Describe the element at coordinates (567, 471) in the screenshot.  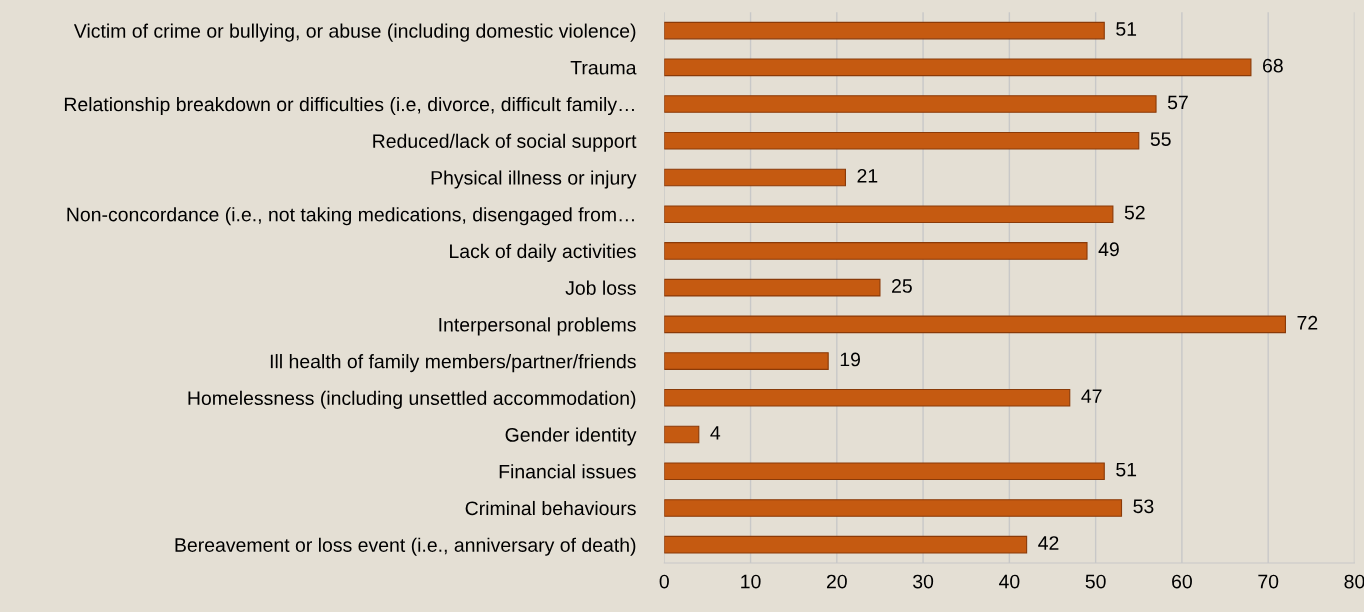
I see `y-tick-label: Financial issues` at that location.